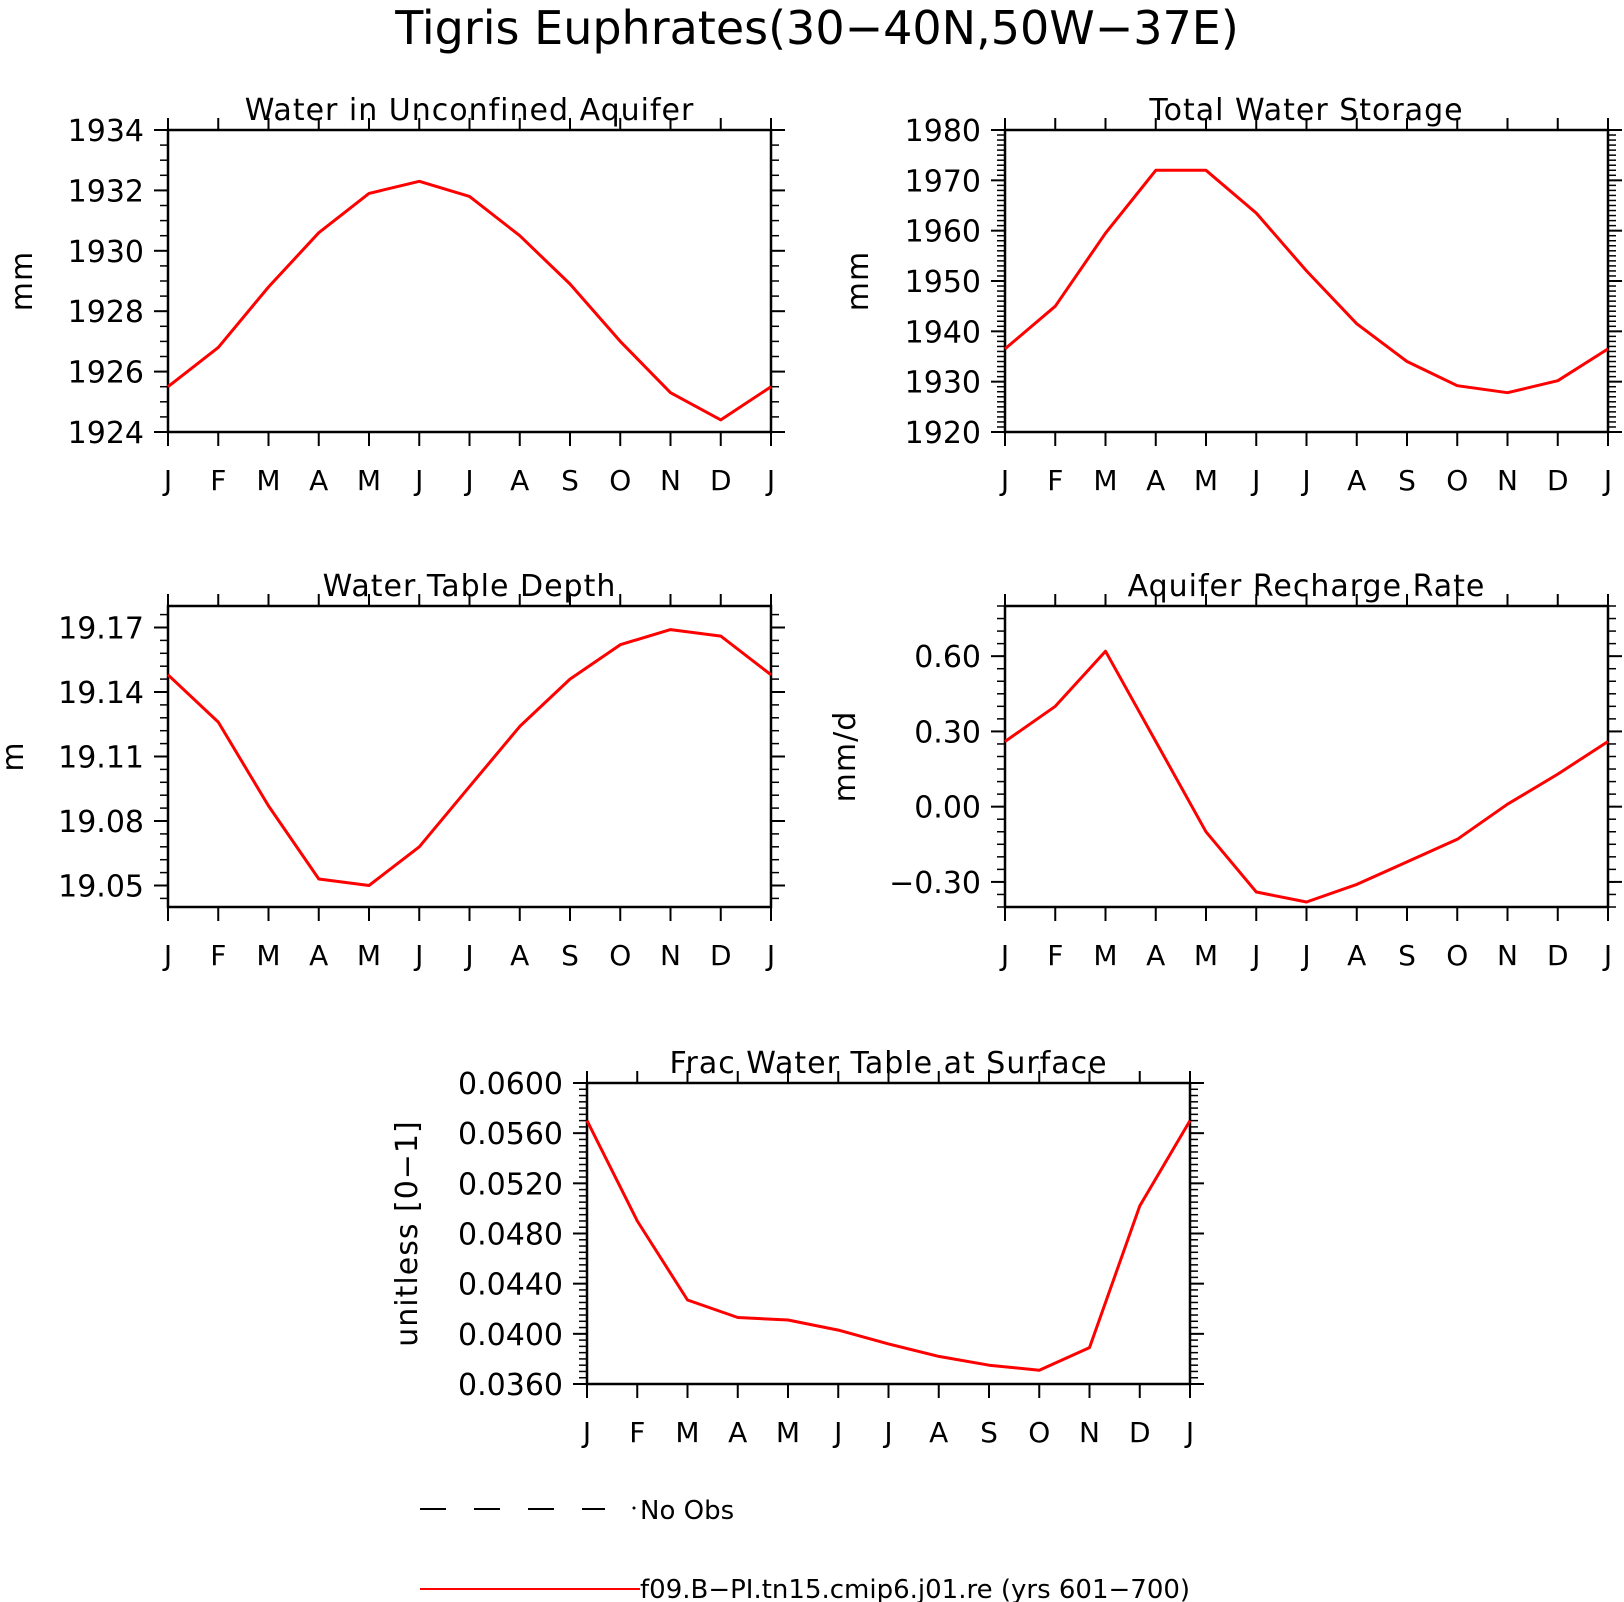 The width and height of the screenshot is (1624, 1602). I want to click on y-tick-label: 1928, so click(106, 312).